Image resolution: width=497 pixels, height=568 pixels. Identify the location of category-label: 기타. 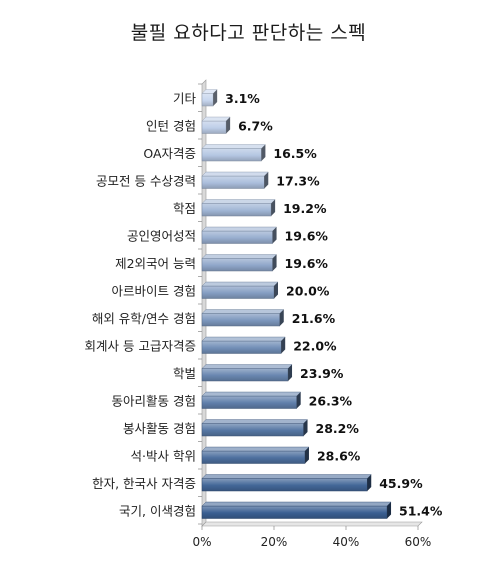
(185, 98).